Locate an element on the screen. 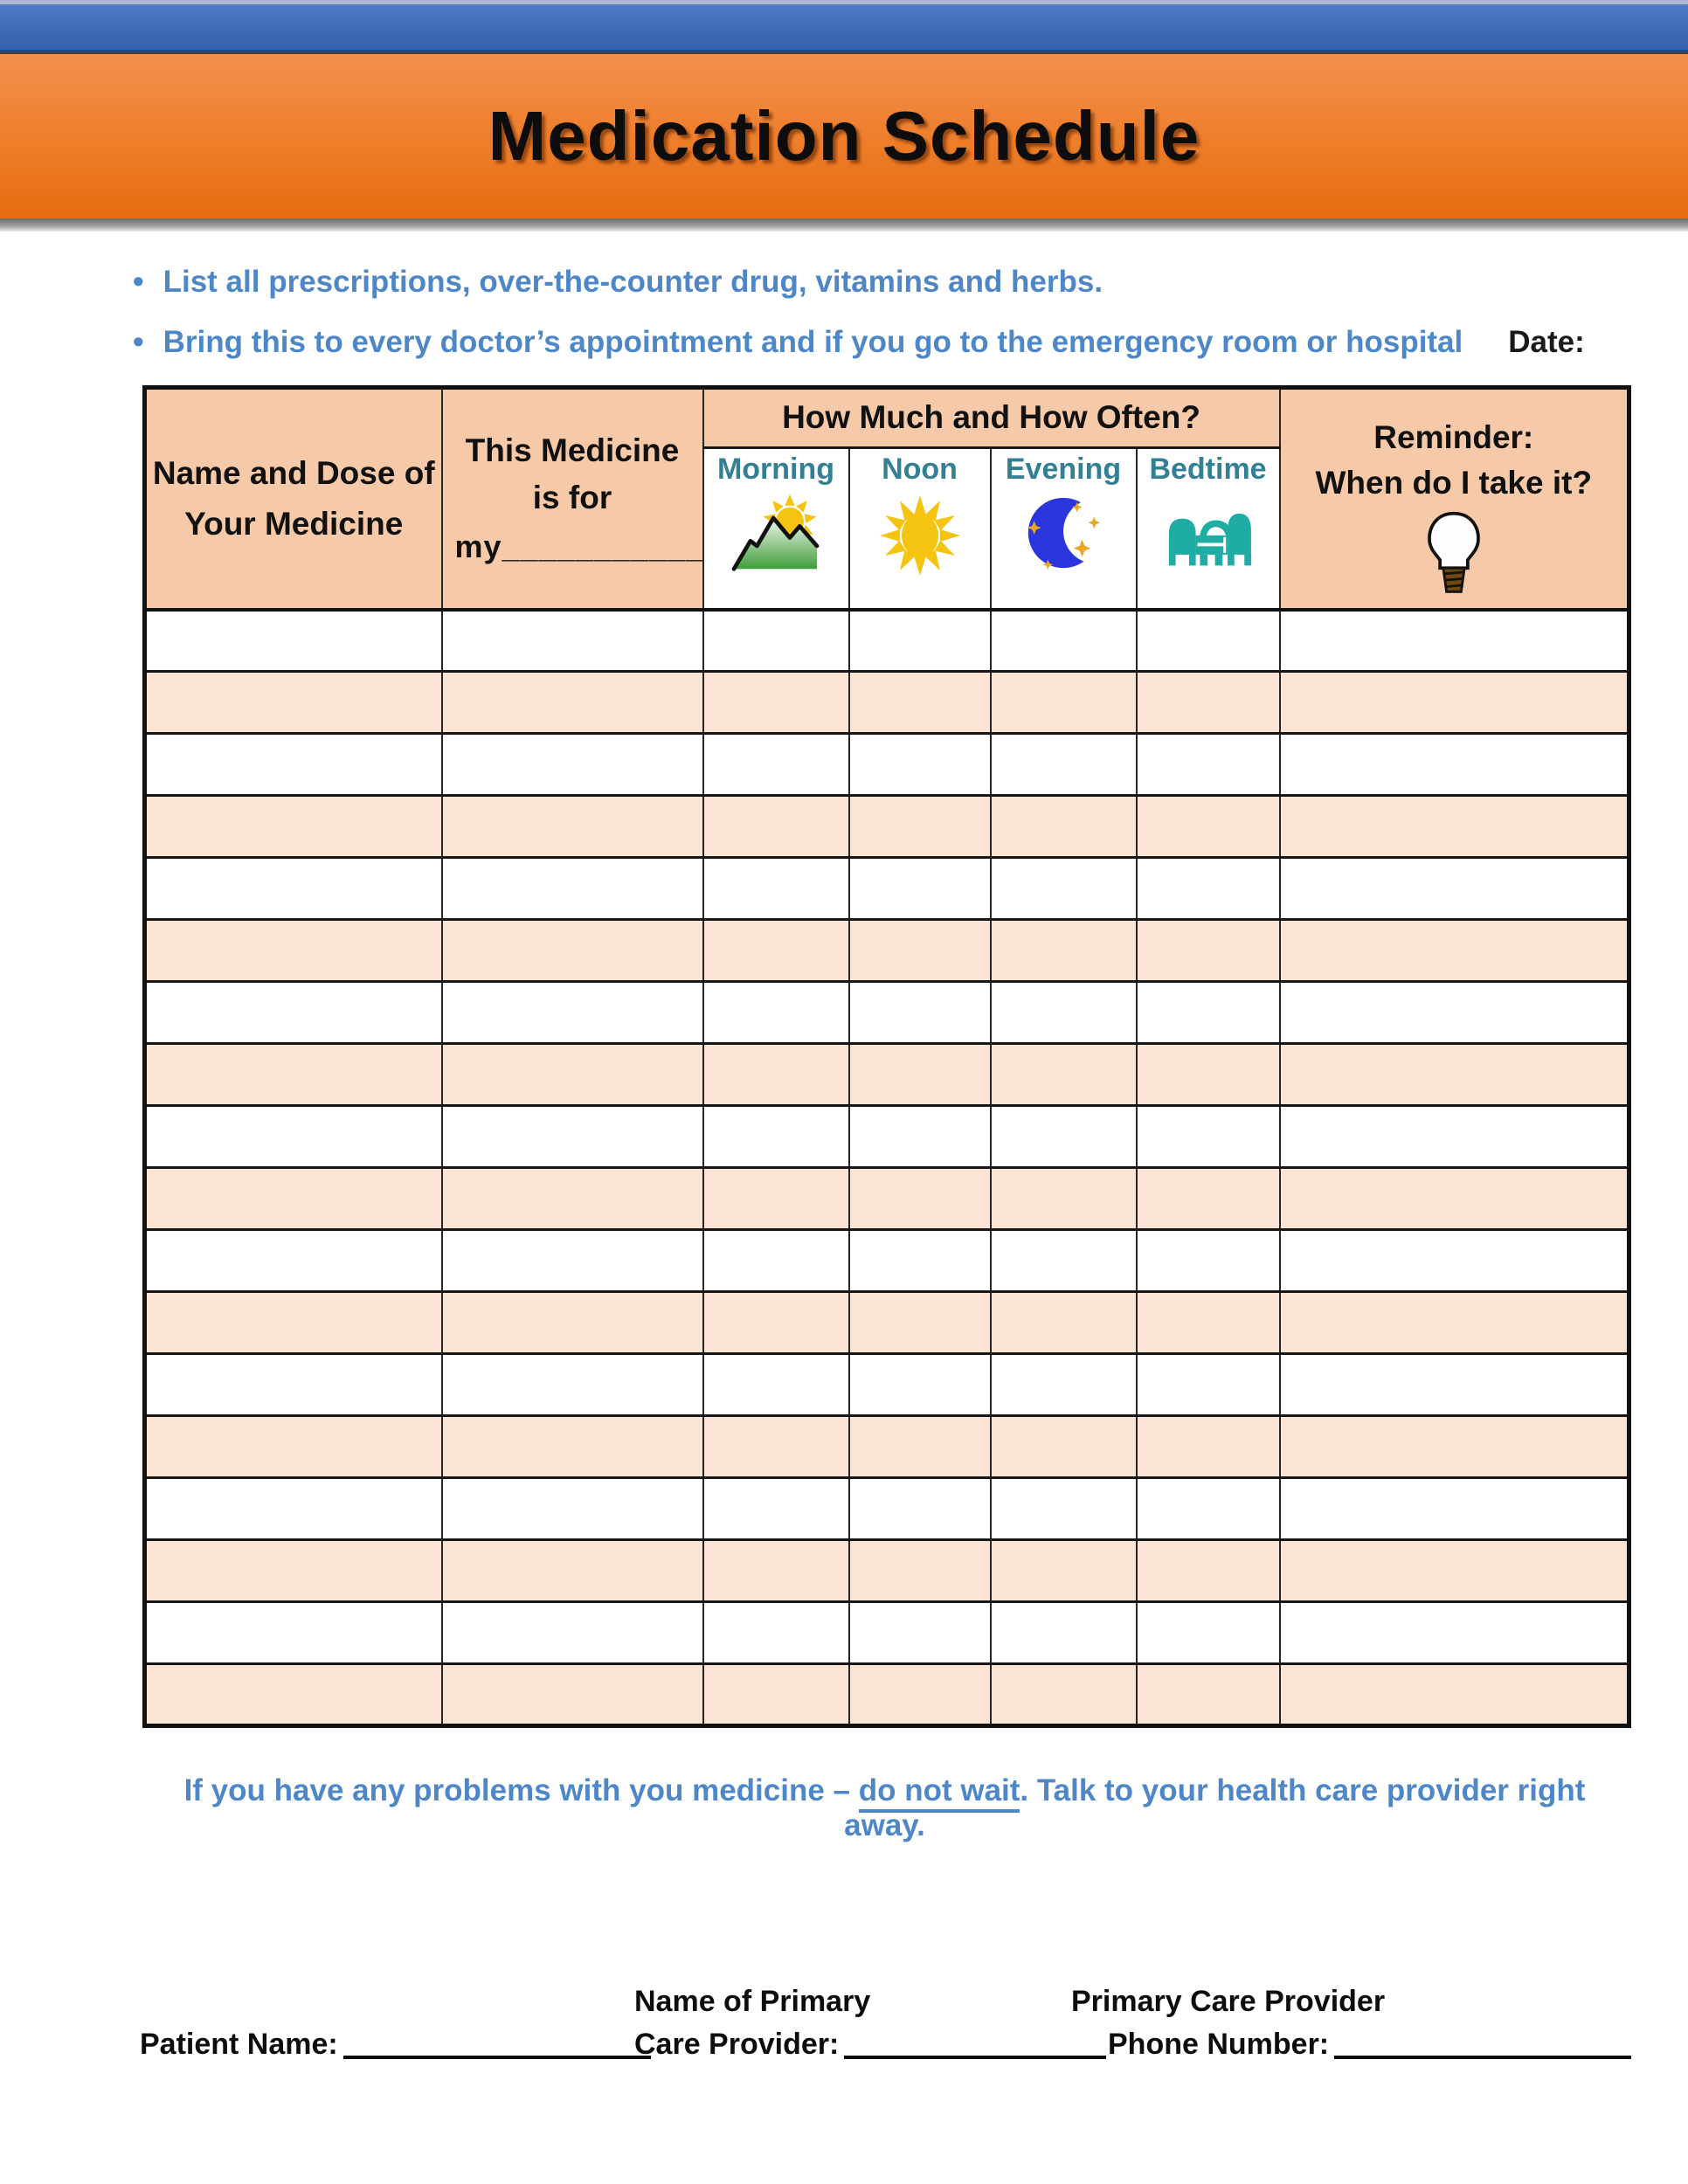  medicine-for-blank: my_____________ is located at coordinates (578, 546).